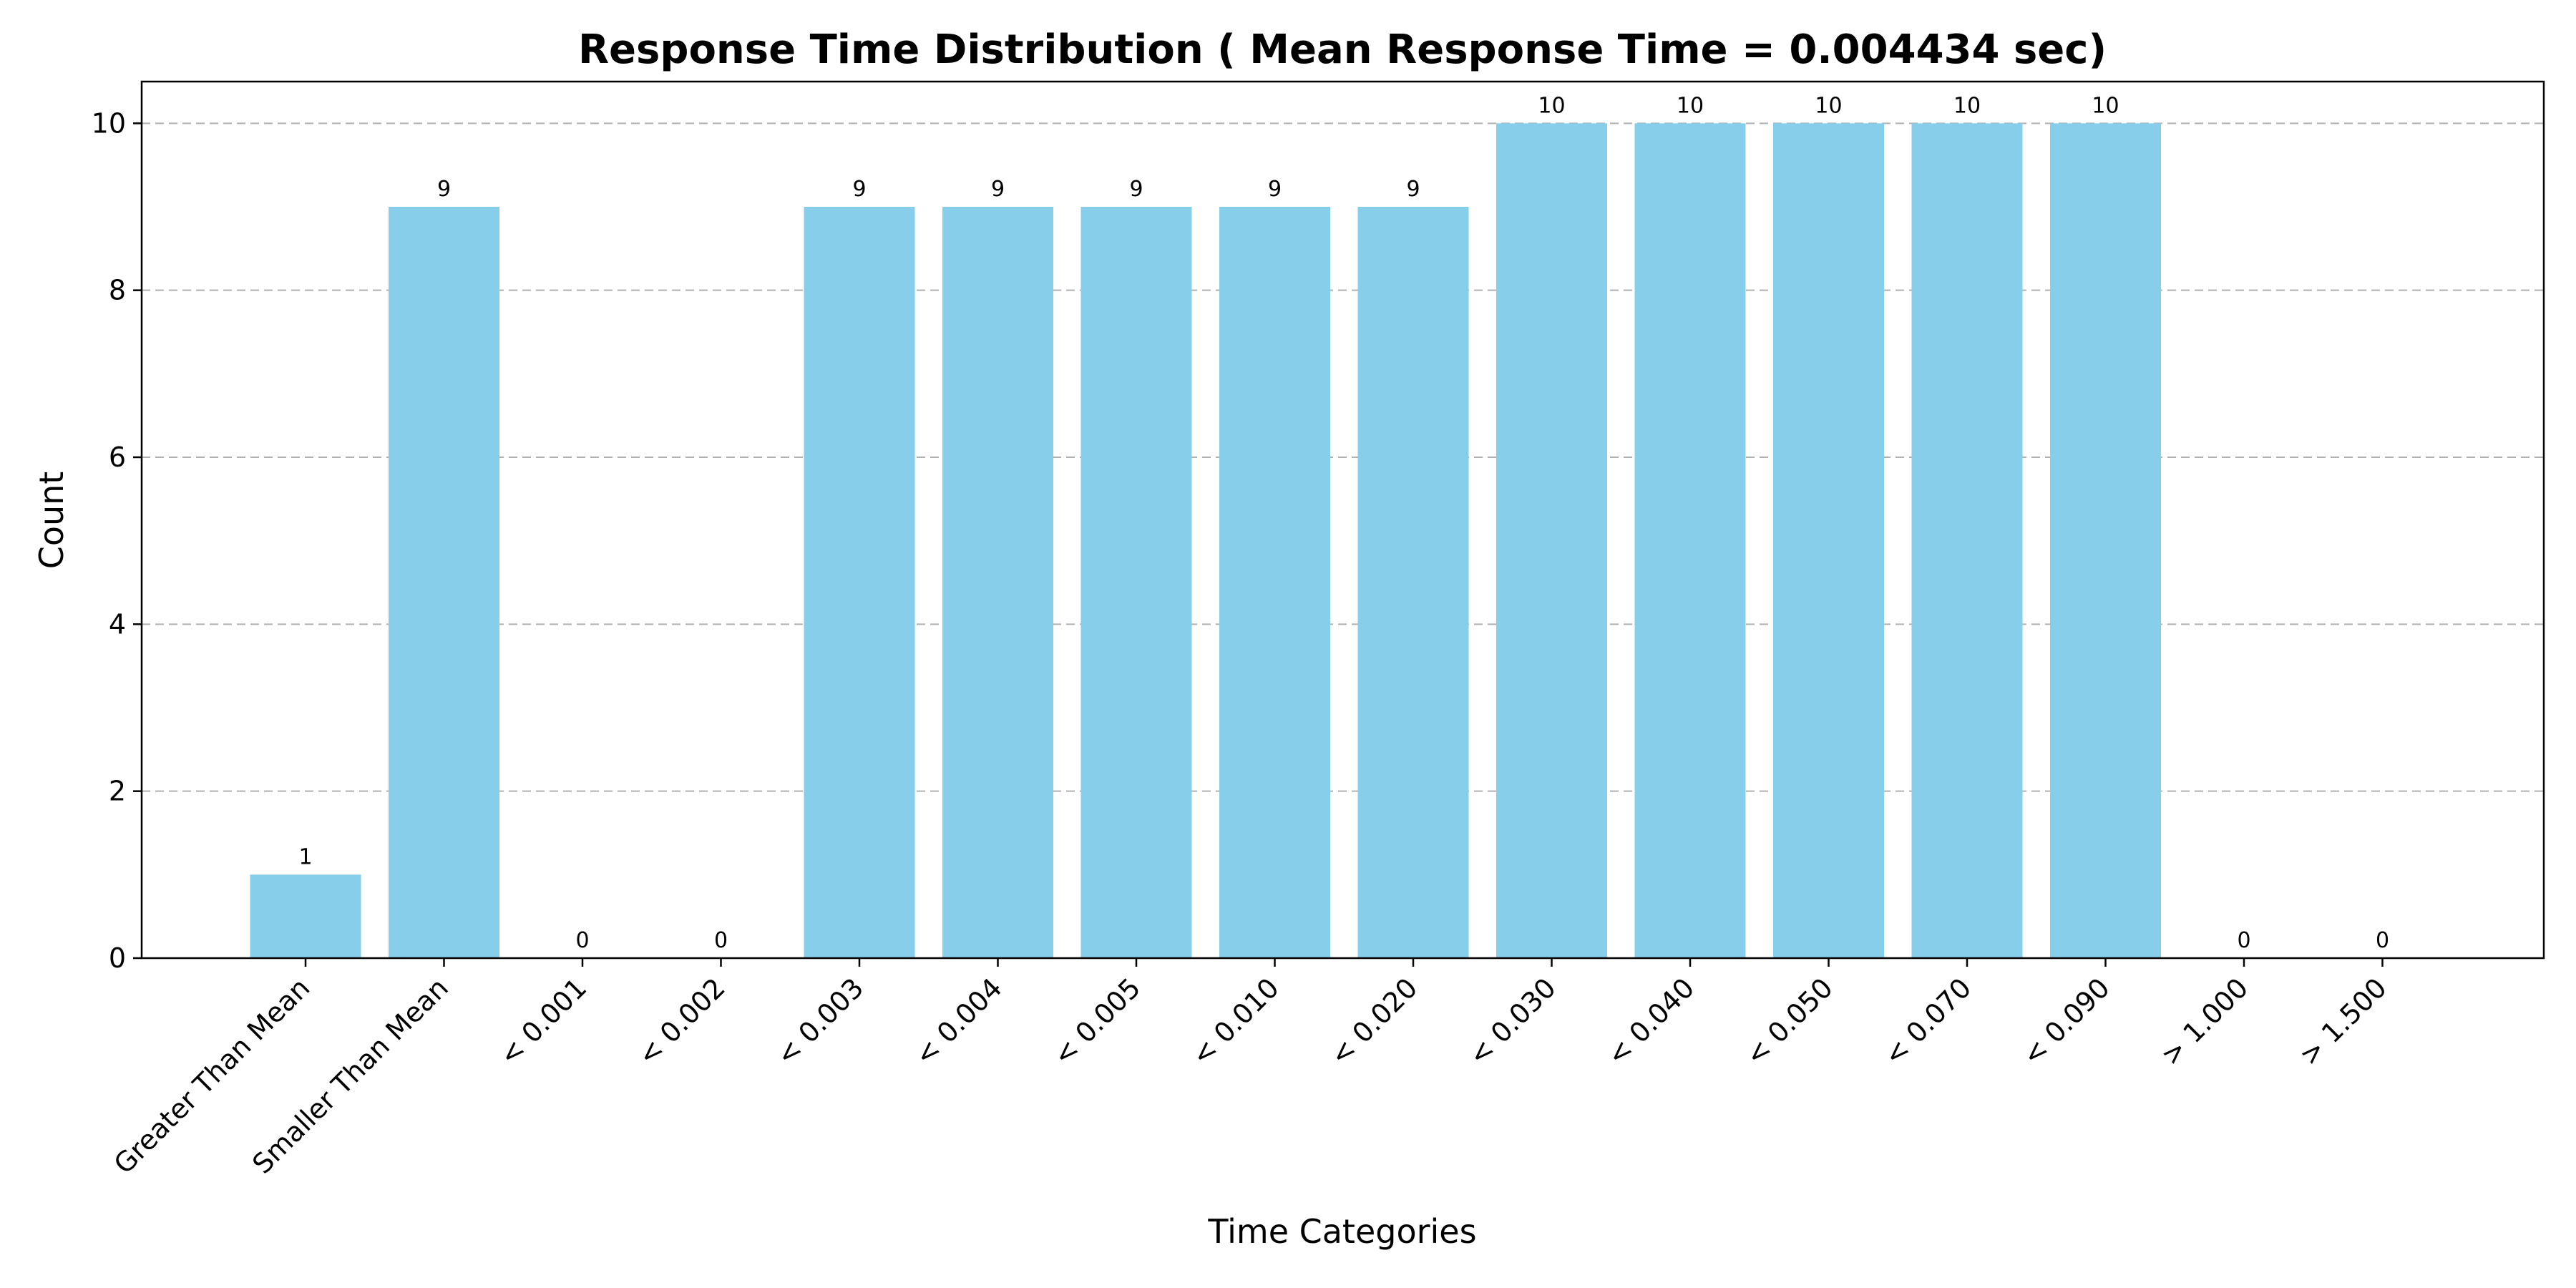 The width and height of the screenshot is (2576, 1288). What do you see at coordinates (117, 457) in the screenshot?
I see `y-tick-label: 6` at bounding box center [117, 457].